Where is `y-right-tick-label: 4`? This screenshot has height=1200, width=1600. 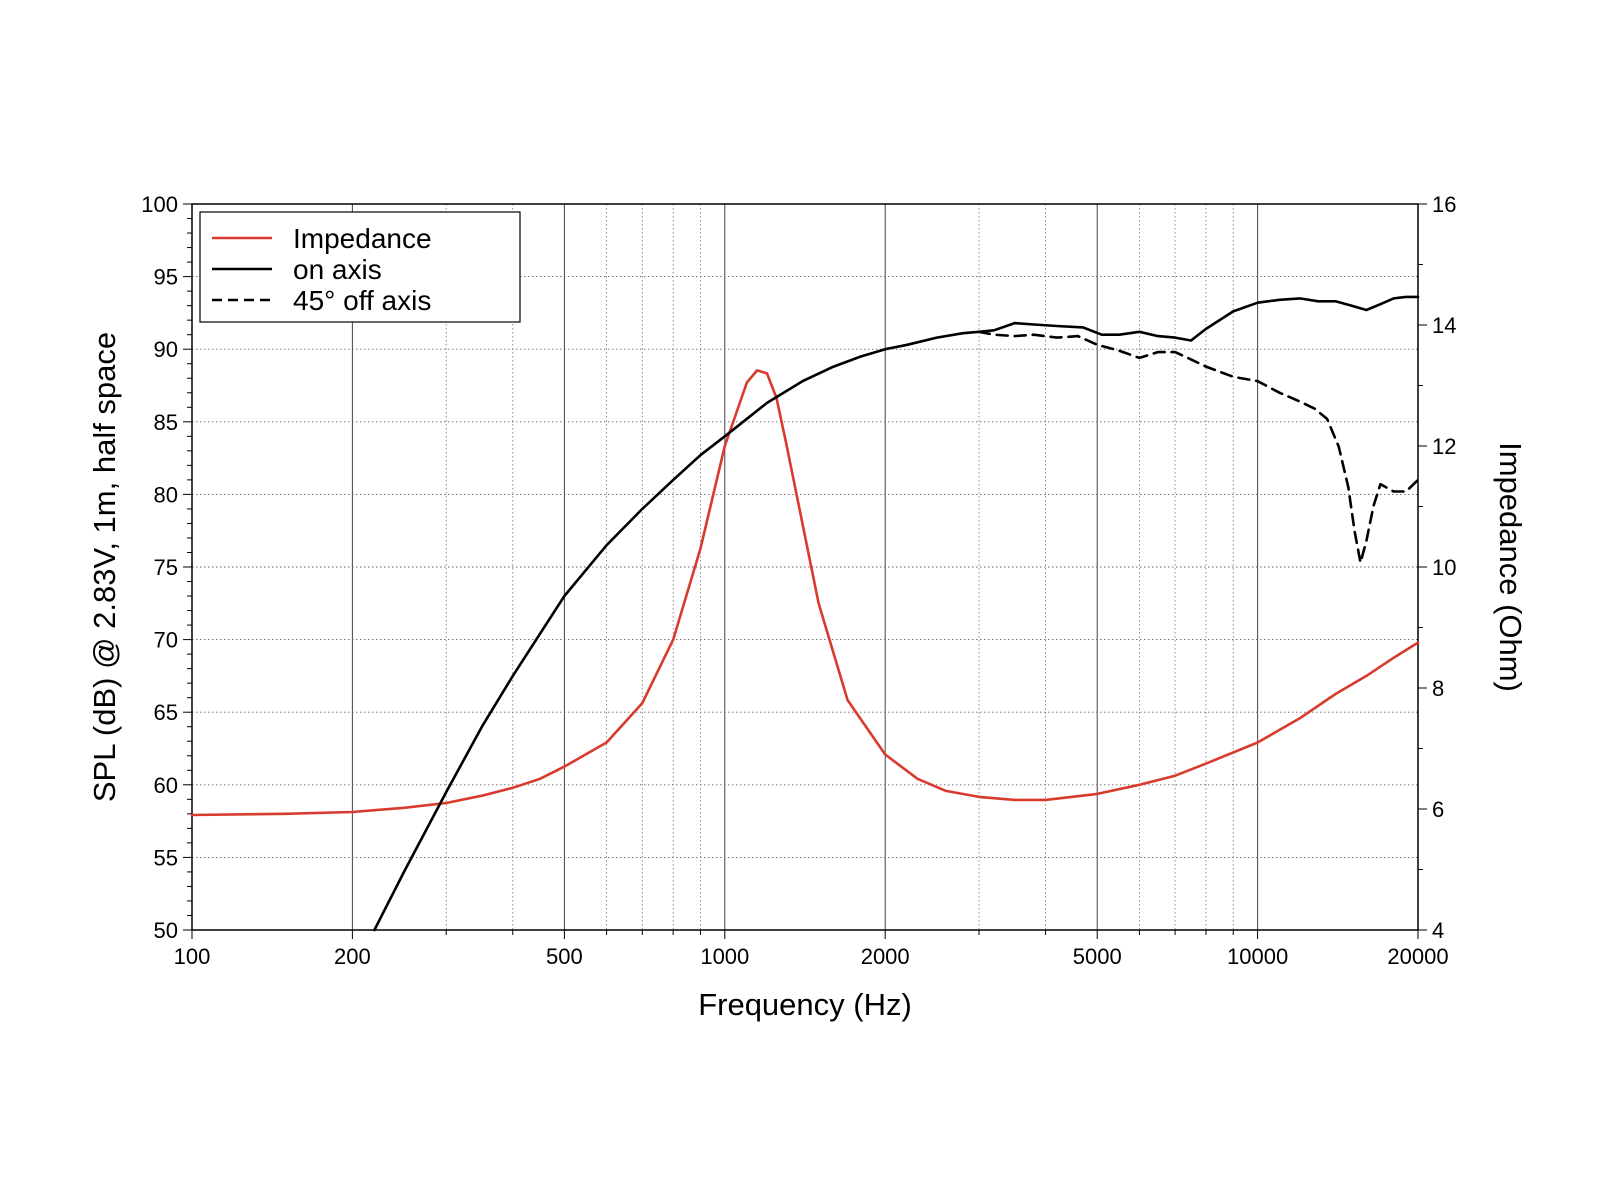
y-right-tick-label: 4 is located at coordinates (1438, 930).